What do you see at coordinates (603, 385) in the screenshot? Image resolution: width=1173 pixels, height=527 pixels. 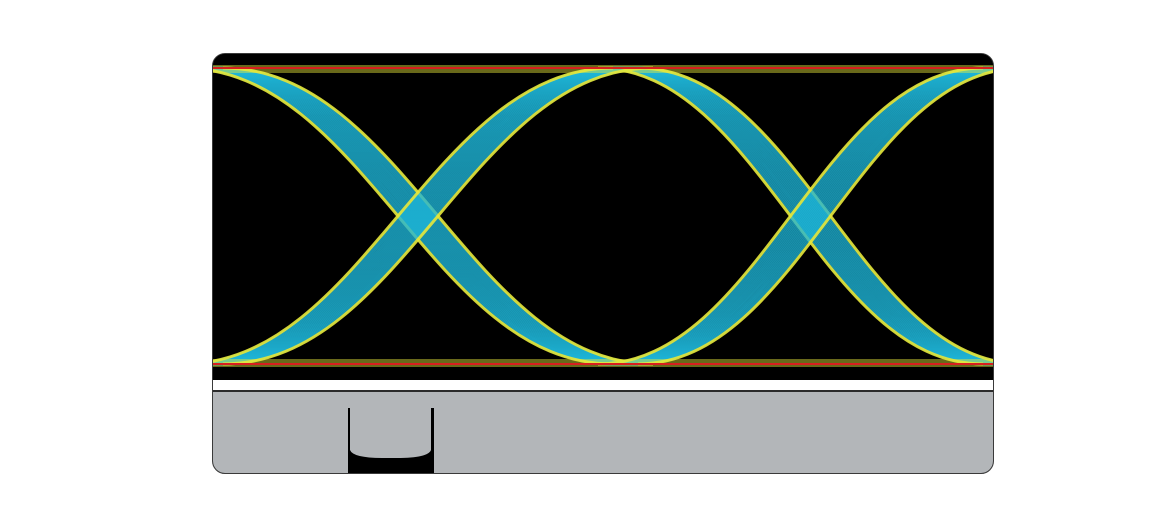 I see `panel-separator` at bounding box center [603, 385].